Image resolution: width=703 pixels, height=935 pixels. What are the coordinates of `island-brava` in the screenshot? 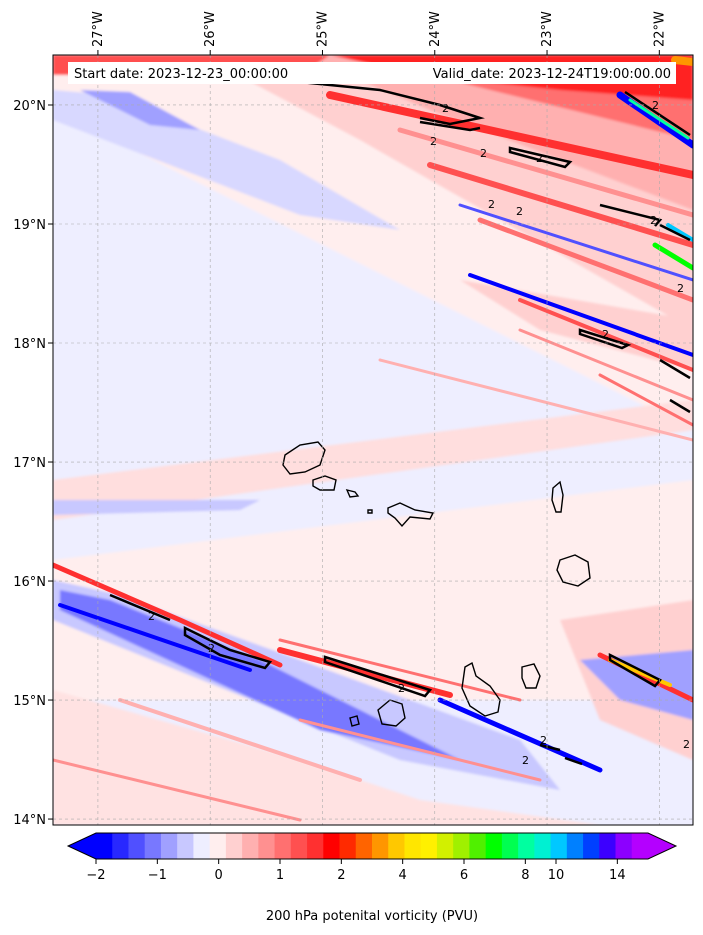 It's located at (354, 721).